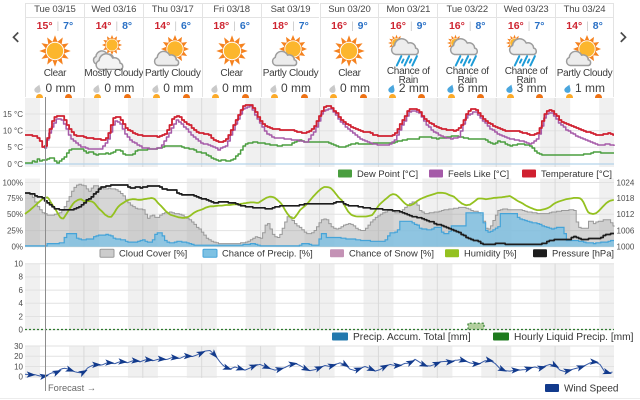  What do you see at coordinates (17, 247) in the screenshot?
I see `svg-text: 0%` at bounding box center [17, 247].